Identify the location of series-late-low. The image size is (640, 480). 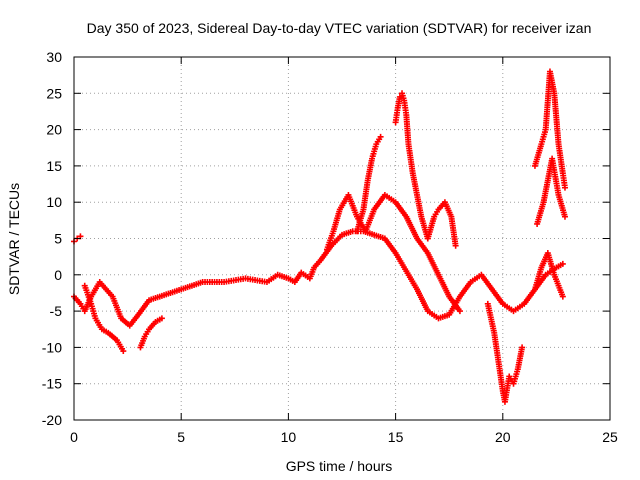
(548, 275).